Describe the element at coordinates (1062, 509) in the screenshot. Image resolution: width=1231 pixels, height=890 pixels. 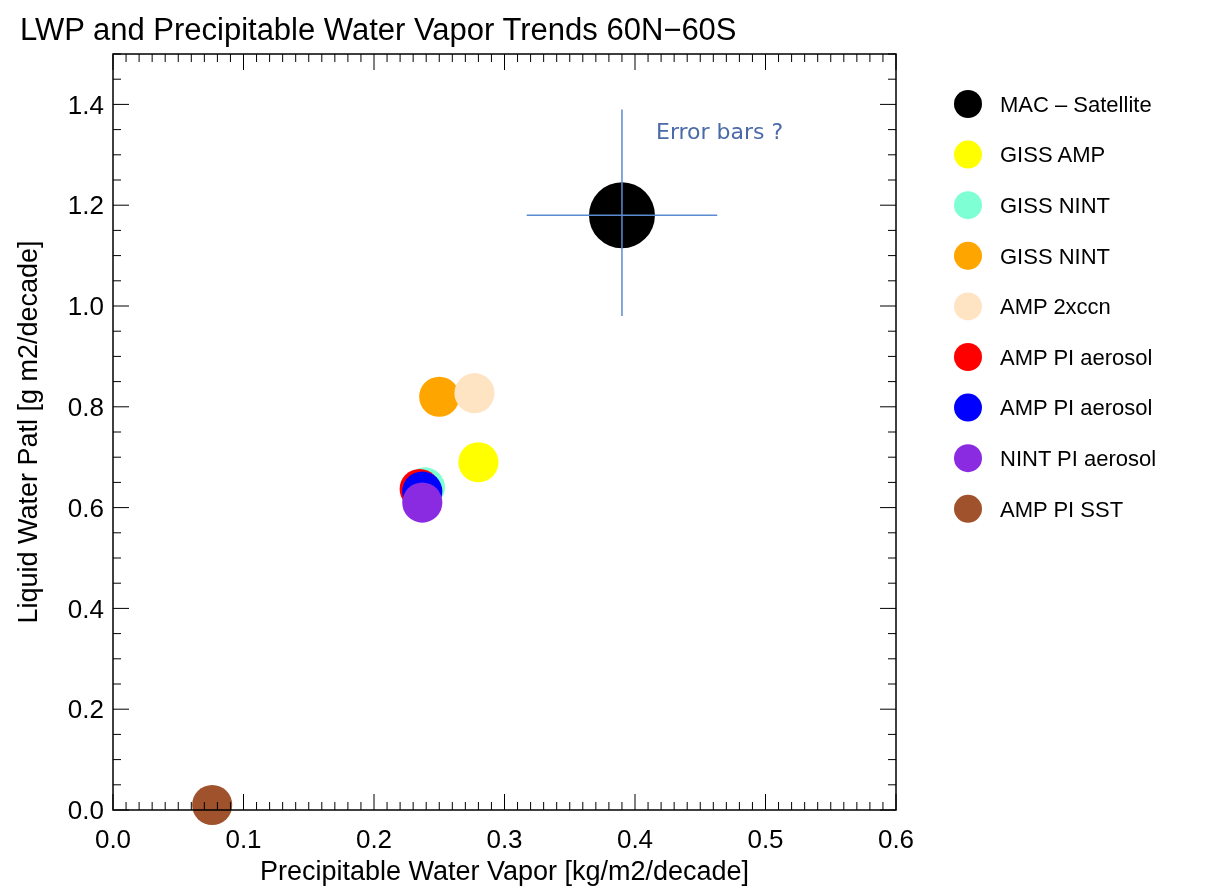
I see `legend-label: AMP PI SST` at that location.